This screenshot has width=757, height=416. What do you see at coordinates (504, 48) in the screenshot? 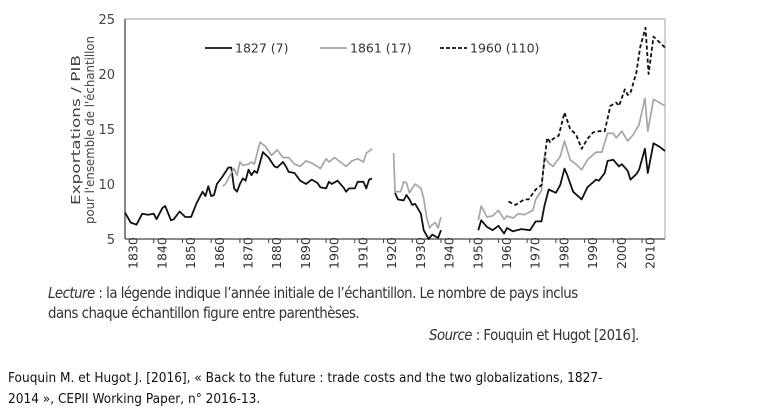
I see `legend-label: 1960 (110)` at bounding box center [504, 48].